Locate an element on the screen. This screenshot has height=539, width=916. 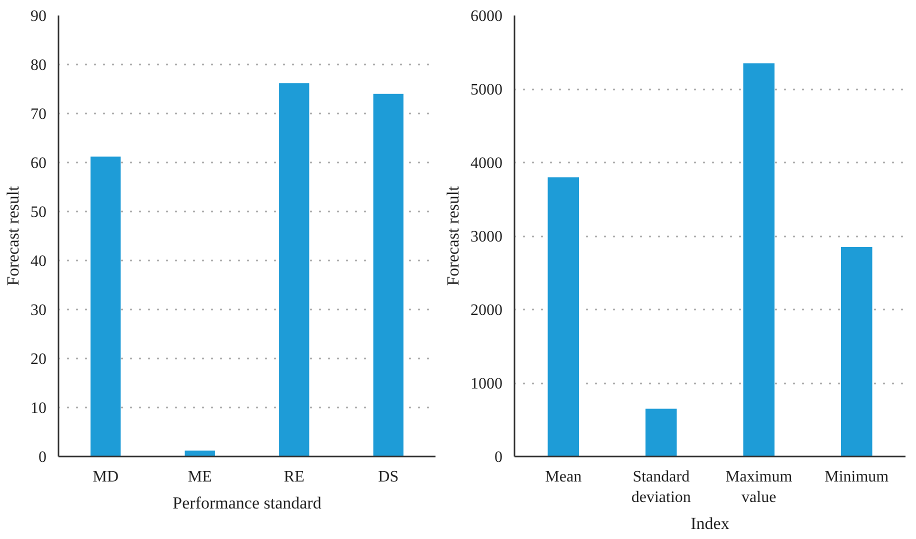
x-tick-label: Mean is located at coordinates (563, 477).